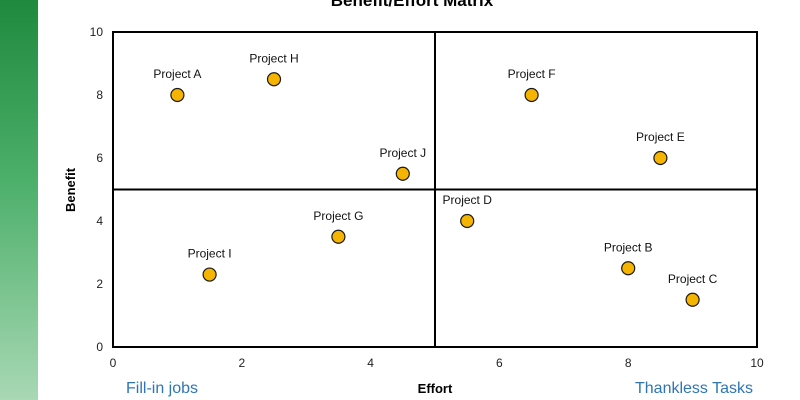 The image size is (800, 400). What do you see at coordinates (628, 247) in the screenshot?
I see `data-point-label: Project B` at bounding box center [628, 247].